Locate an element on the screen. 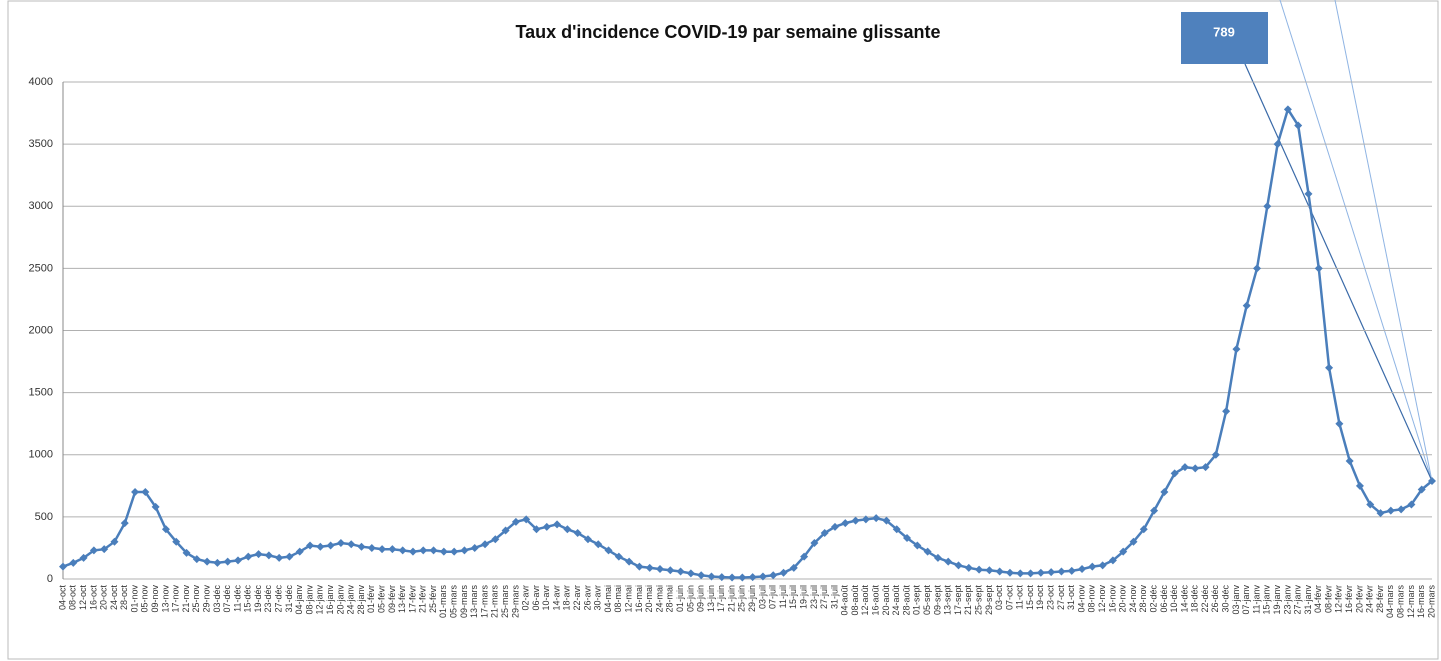 This screenshot has width=1441, height=661. x-tick-label: 09-sept is located at coordinates (937, 600).